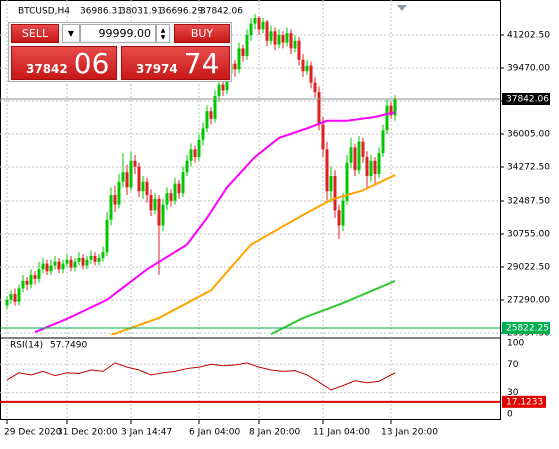 The height and width of the screenshot is (449, 559). I want to click on volume-input: 99999.00, so click(118, 33).